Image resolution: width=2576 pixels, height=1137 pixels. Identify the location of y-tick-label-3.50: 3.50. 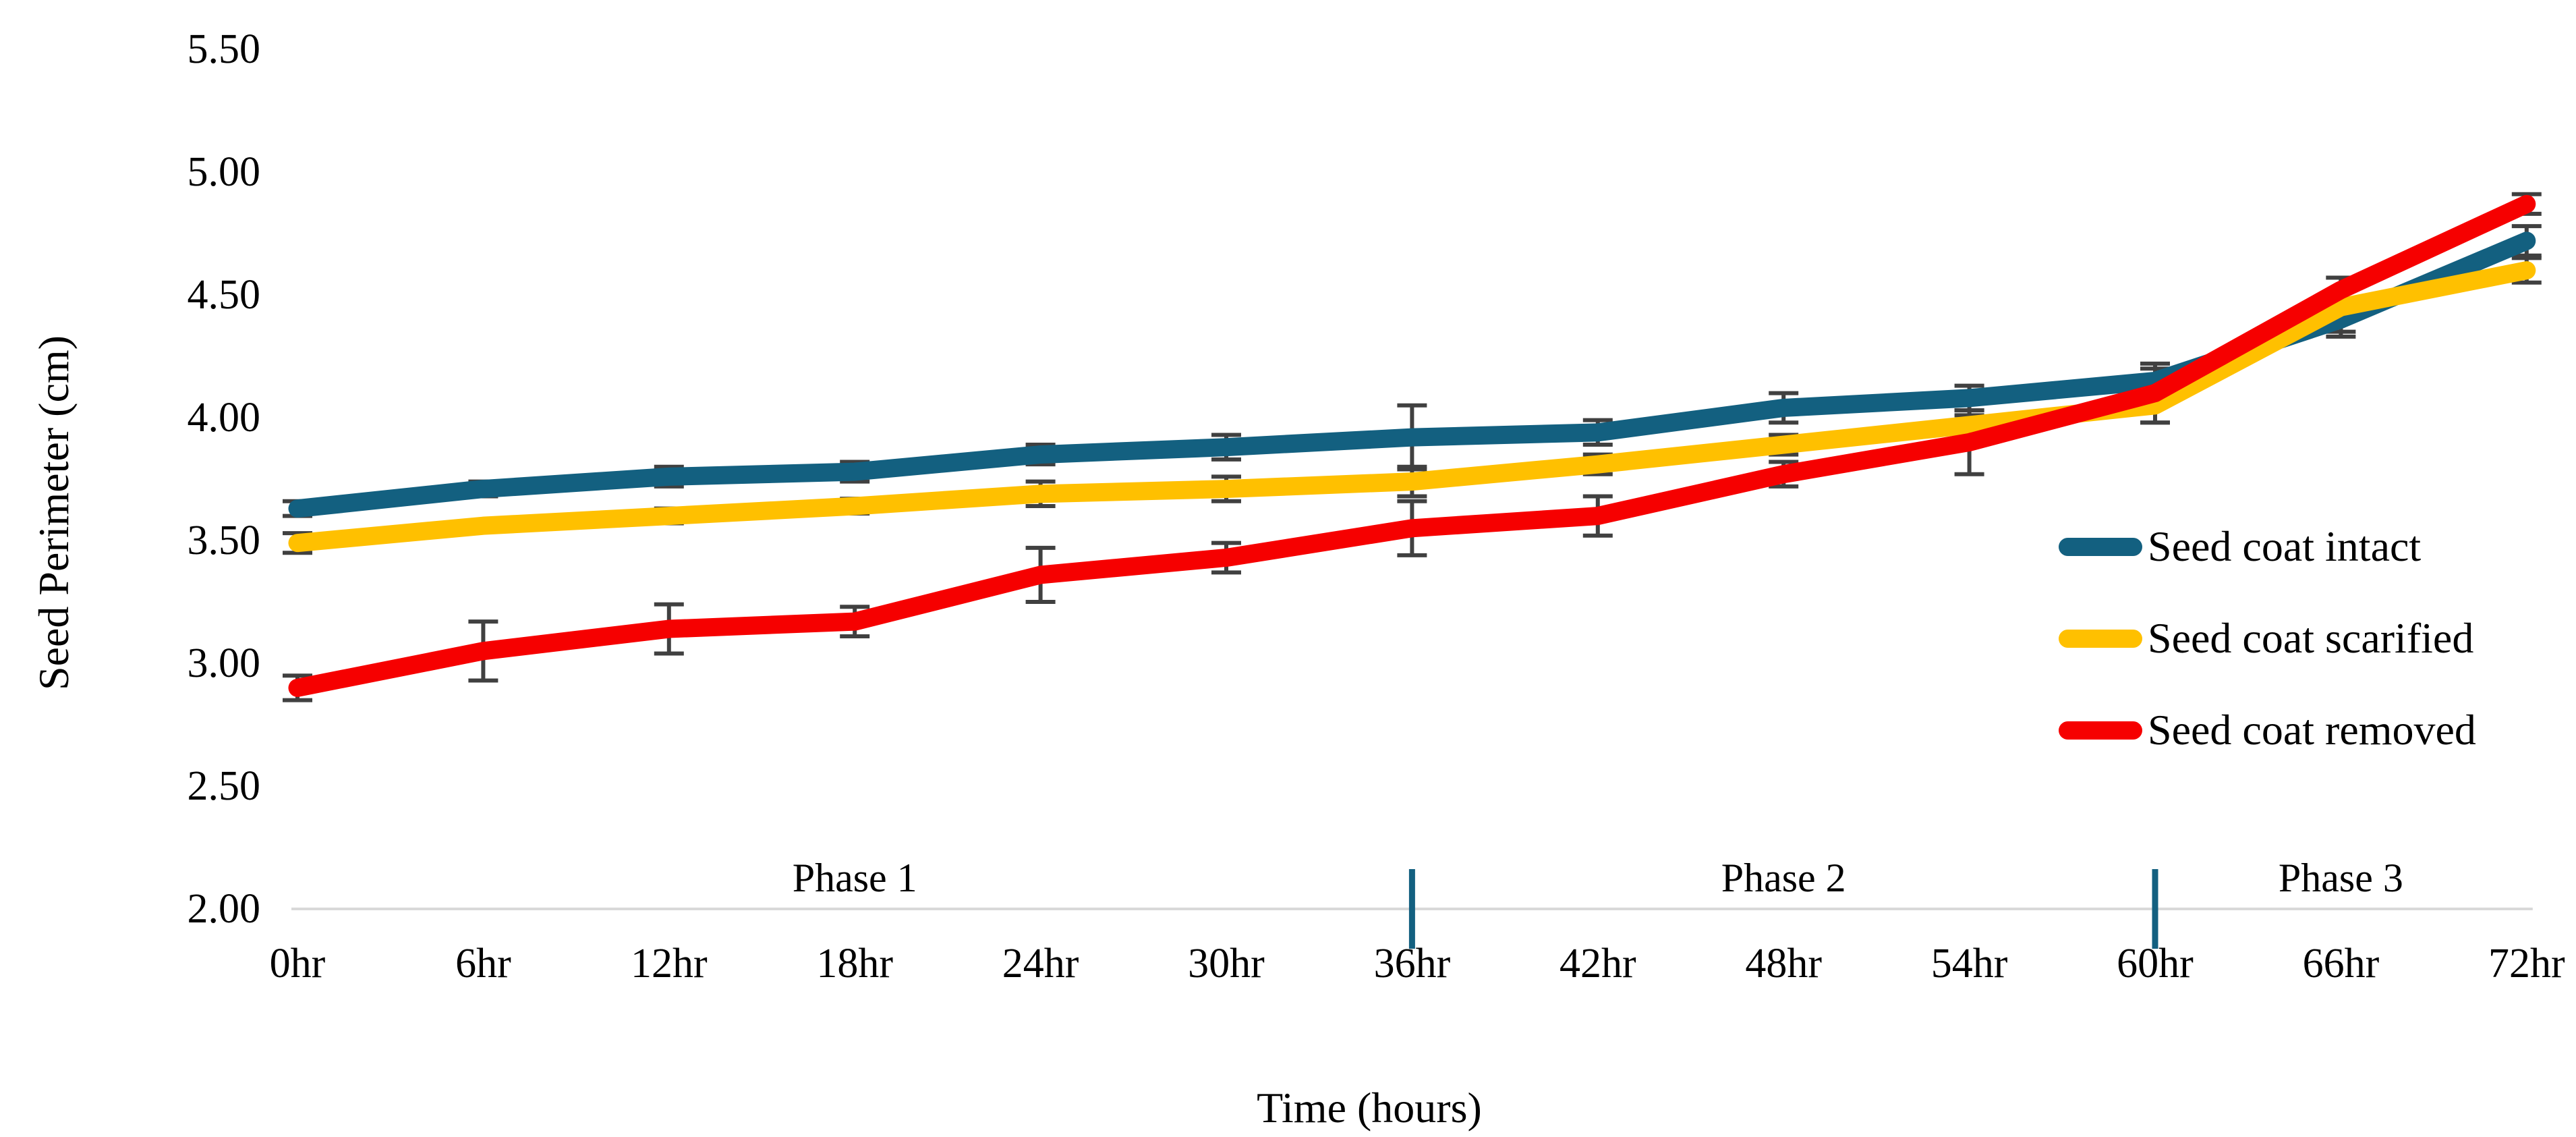
(224, 540).